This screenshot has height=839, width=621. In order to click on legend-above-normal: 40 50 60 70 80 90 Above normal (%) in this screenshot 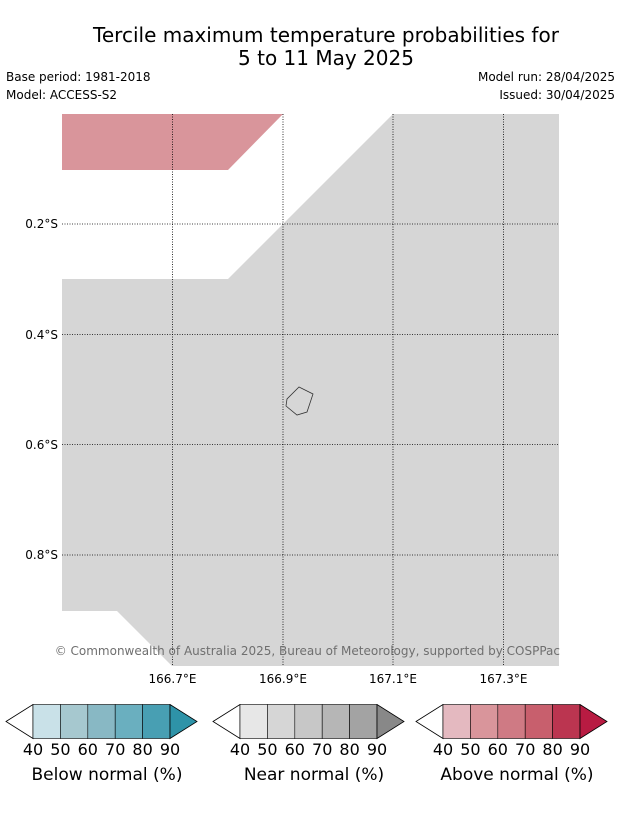, I will do `click(517, 744)`.